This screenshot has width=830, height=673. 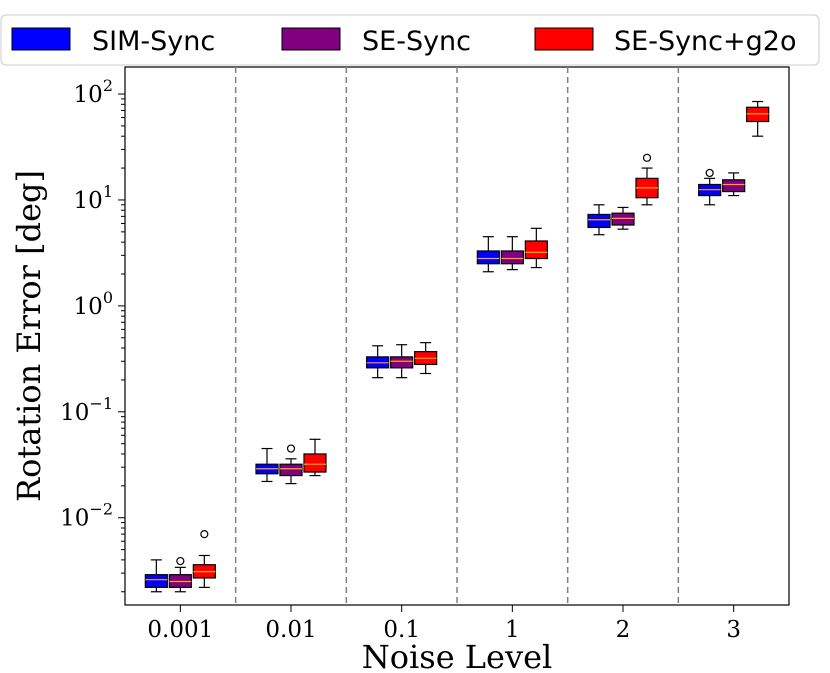 What do you see at coordinates (512, 630) in the screenshot?
I see `x-tick-label: 1` at bounding box center [512, 630].